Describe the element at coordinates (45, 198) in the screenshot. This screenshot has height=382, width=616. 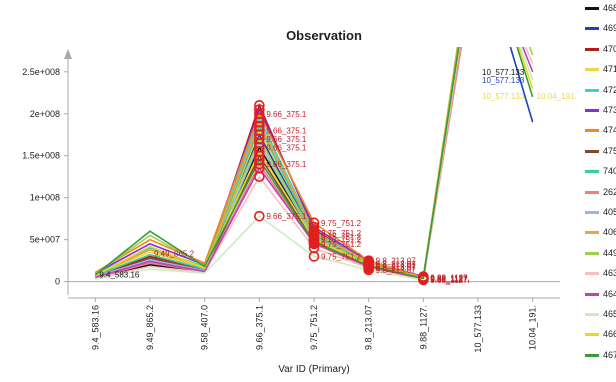
I see `y-tick-label: 1e+008` at that location.